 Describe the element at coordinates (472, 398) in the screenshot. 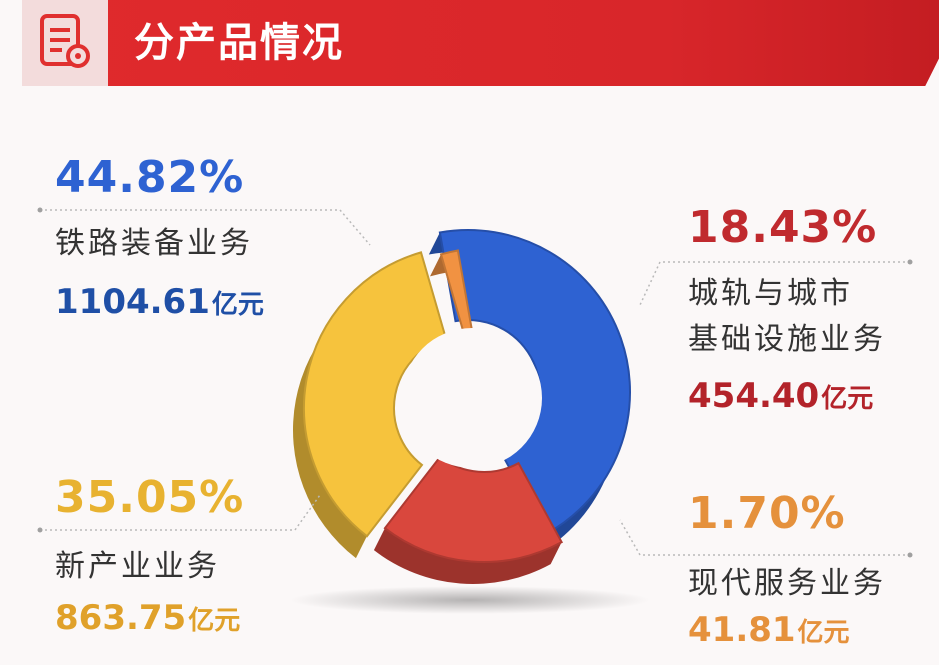

I see `donut-hole` at that location.